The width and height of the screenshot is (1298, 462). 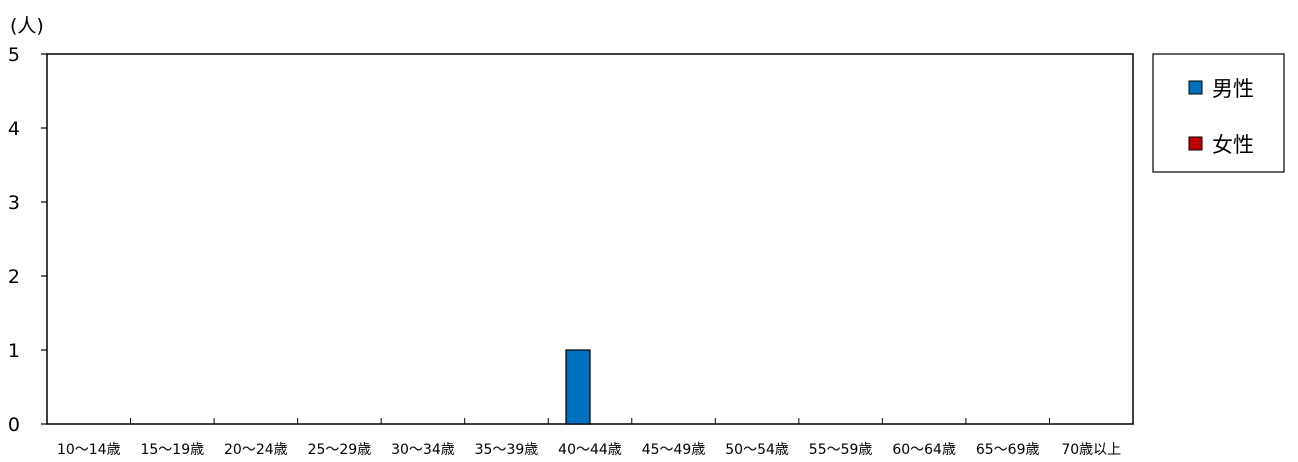 What do you see at coordinates (1008, 450) in the screenshot?
I see `x-tick-label: 65～69歳` at bounding box center [1008, 450].